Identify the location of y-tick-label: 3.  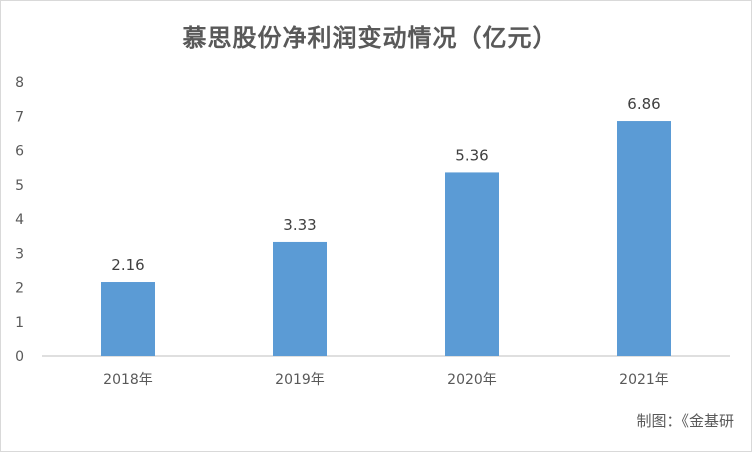
(19, 254).